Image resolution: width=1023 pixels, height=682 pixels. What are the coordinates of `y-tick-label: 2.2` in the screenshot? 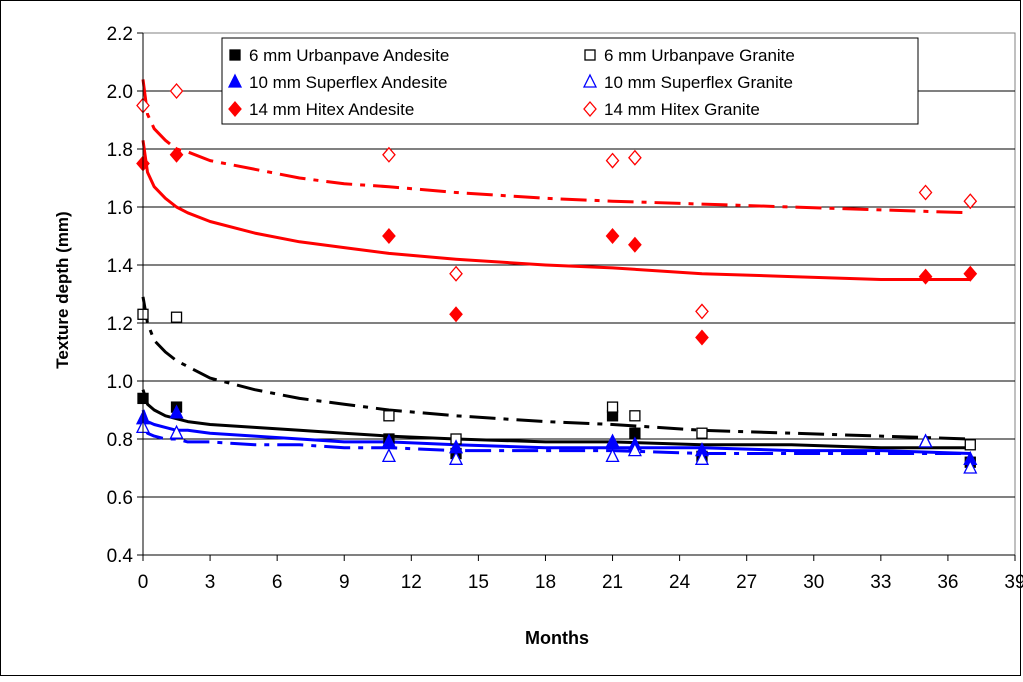 It's located at (120, 34).